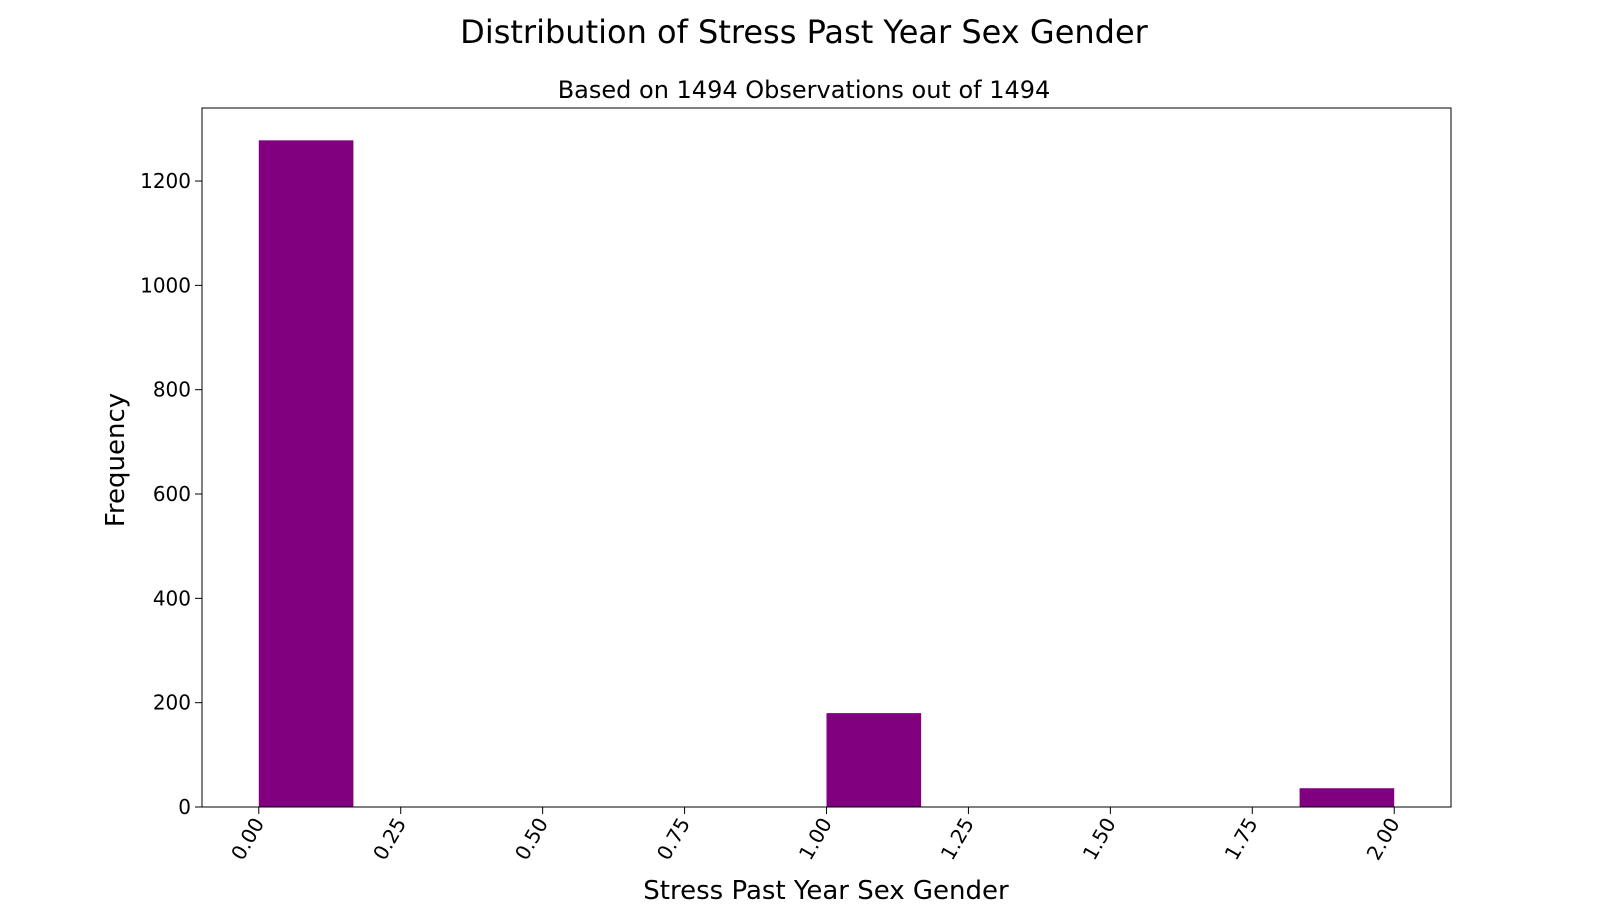 The height and width of the screenshot is (904, 1600). What do you see at coordinates (116, 460) in the screenshot?
I see `y-axis-label: Frequency` at bounding box center [116, 460].